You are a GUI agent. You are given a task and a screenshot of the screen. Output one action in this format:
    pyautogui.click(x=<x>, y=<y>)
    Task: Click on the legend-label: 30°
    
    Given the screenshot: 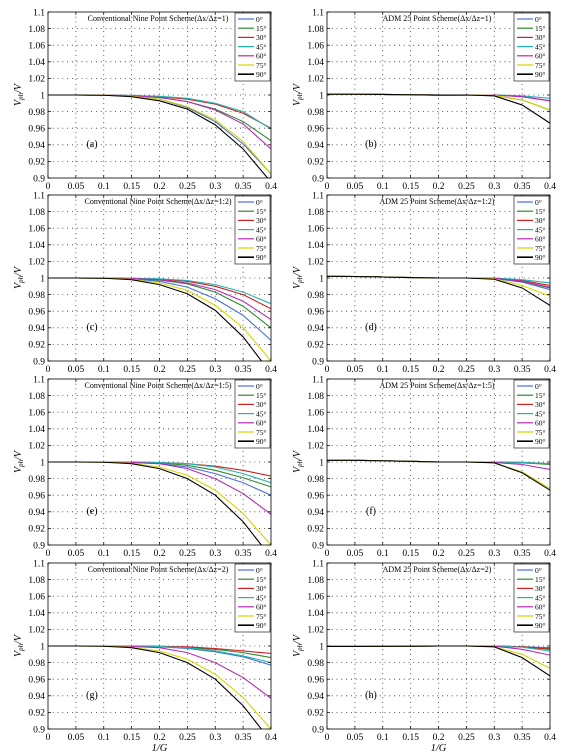 What is the action you would take?
    pyautogui.click(x=540, y=588)
    